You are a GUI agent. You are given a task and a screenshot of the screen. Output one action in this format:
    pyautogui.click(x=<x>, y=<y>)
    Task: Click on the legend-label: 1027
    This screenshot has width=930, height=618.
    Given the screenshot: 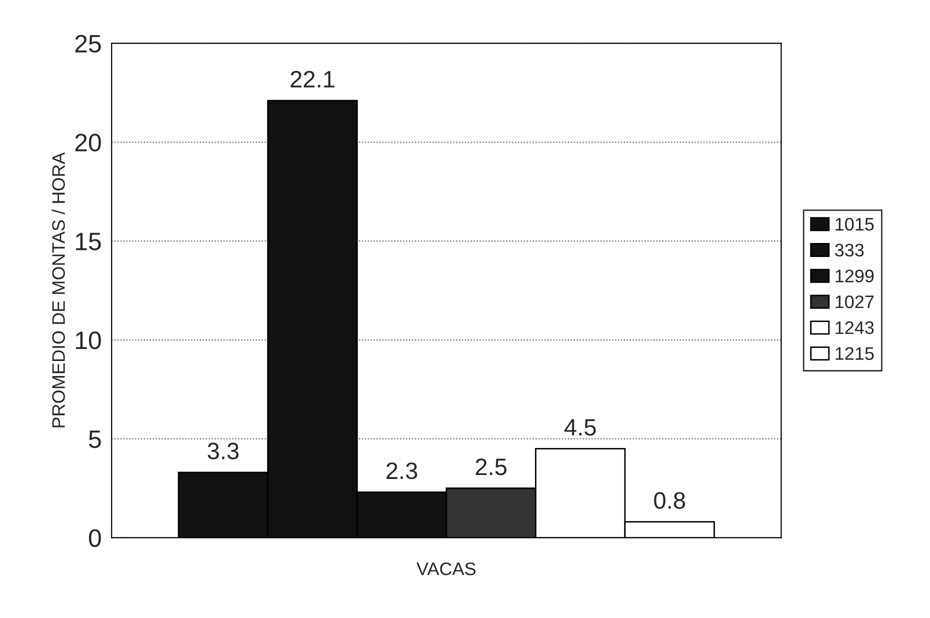 What is the action you would take?
    pyautogui.click(x=855, y=301)
    